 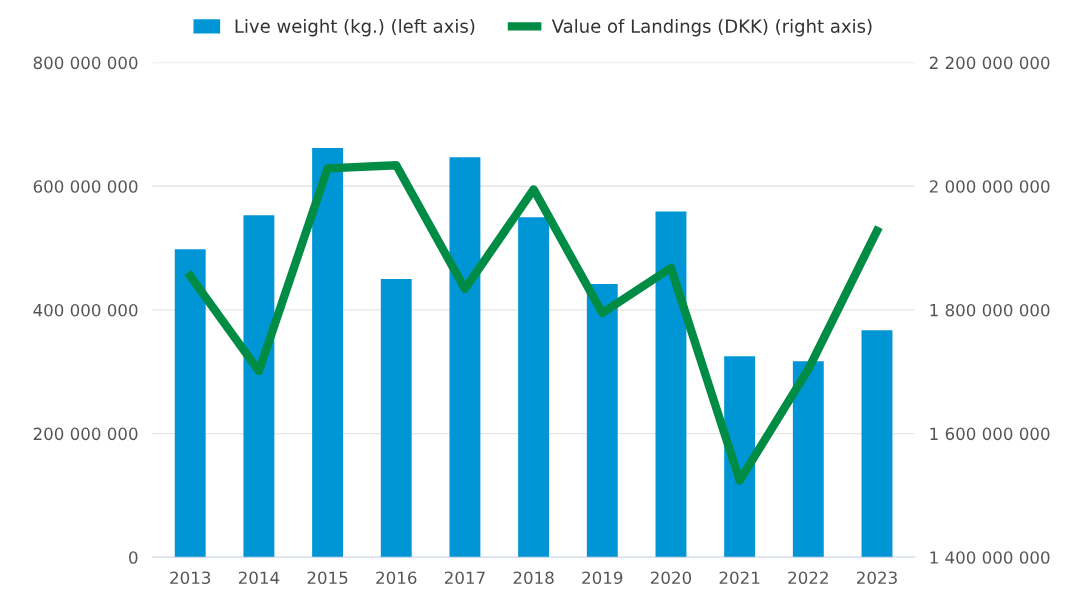 I want to click on y-tick-label: 0, so click(x=133, y=557).